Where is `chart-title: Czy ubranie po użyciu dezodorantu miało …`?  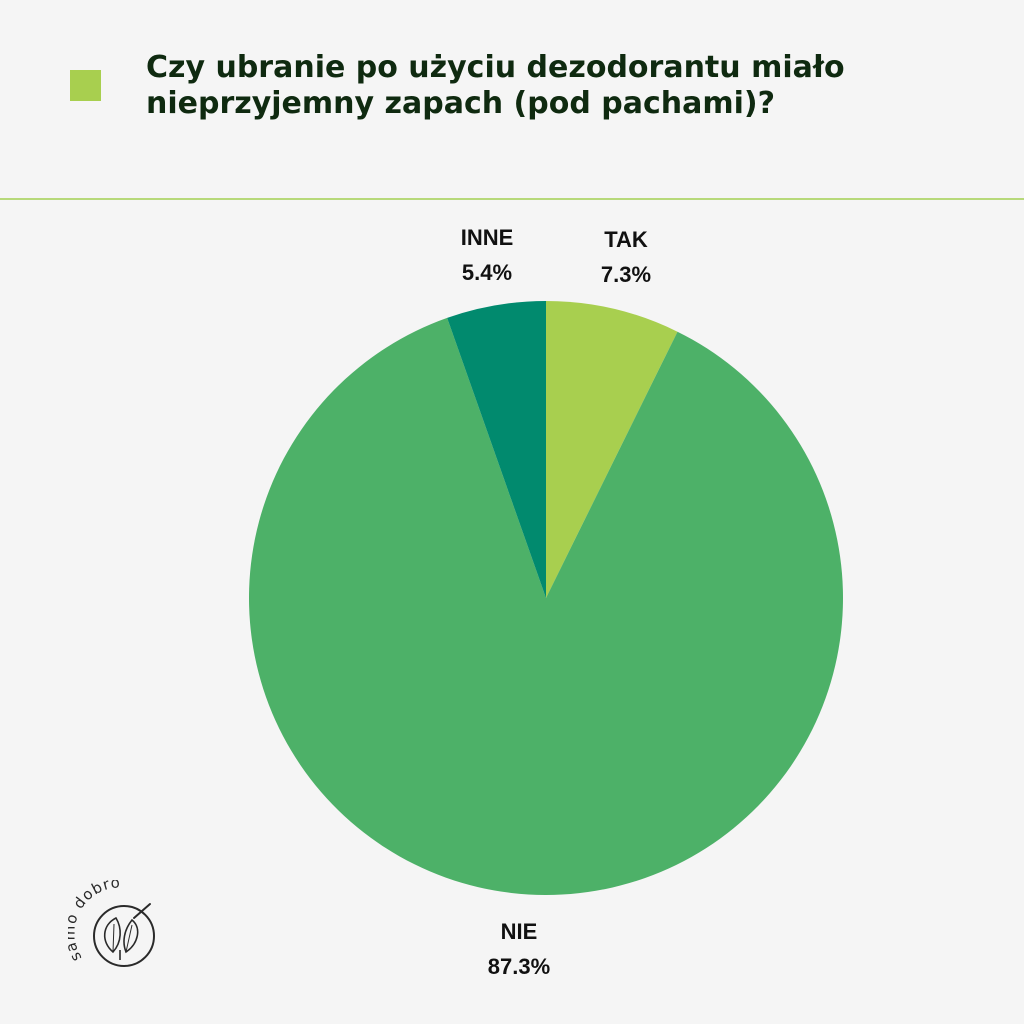 chart-title: Czy ubranie po użyciu dezodorantu miało … is located at coordinates (495, 85).